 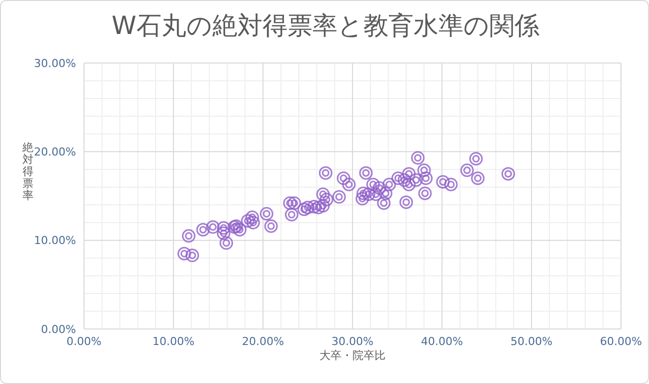 I want to click on y-axis-title: 絶対得票率, so click(x=28, y=171).